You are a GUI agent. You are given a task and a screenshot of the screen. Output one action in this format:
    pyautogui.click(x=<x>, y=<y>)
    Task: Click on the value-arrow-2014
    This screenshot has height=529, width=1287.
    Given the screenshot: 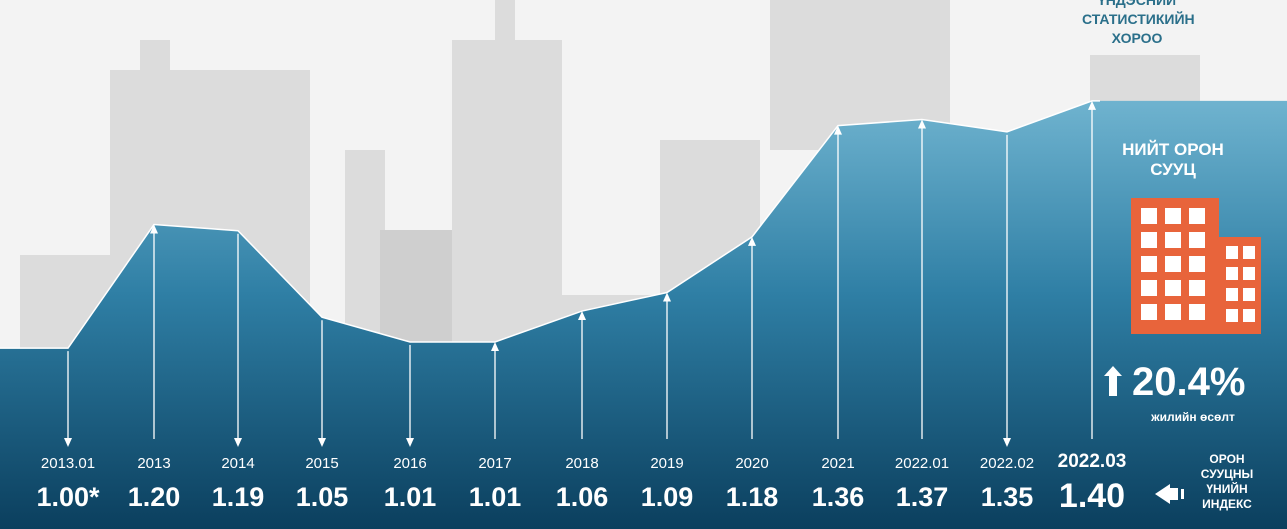 What is the action you would take?
    pyautogui.click(x=238, y=340)
    